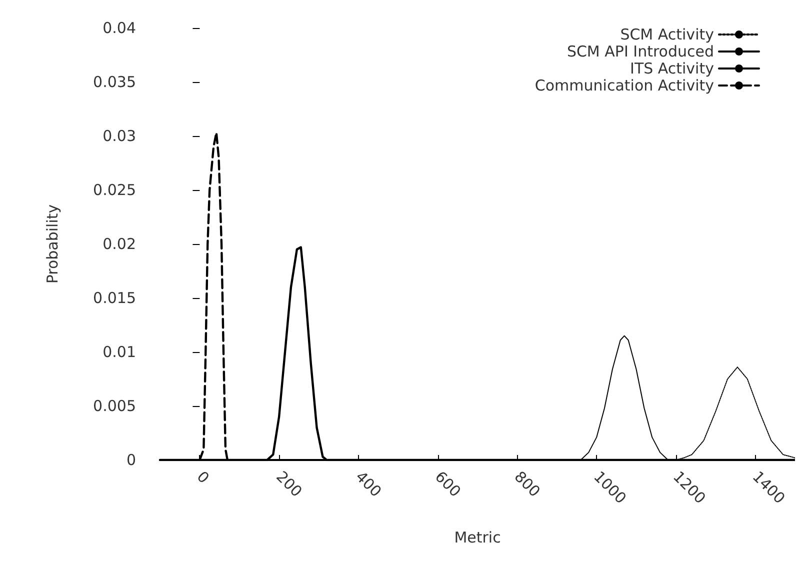  What do you see at coordinates (131, 460) in the screenshot?
I see `y-tick-label: 0` at bounding box center [131, 460].